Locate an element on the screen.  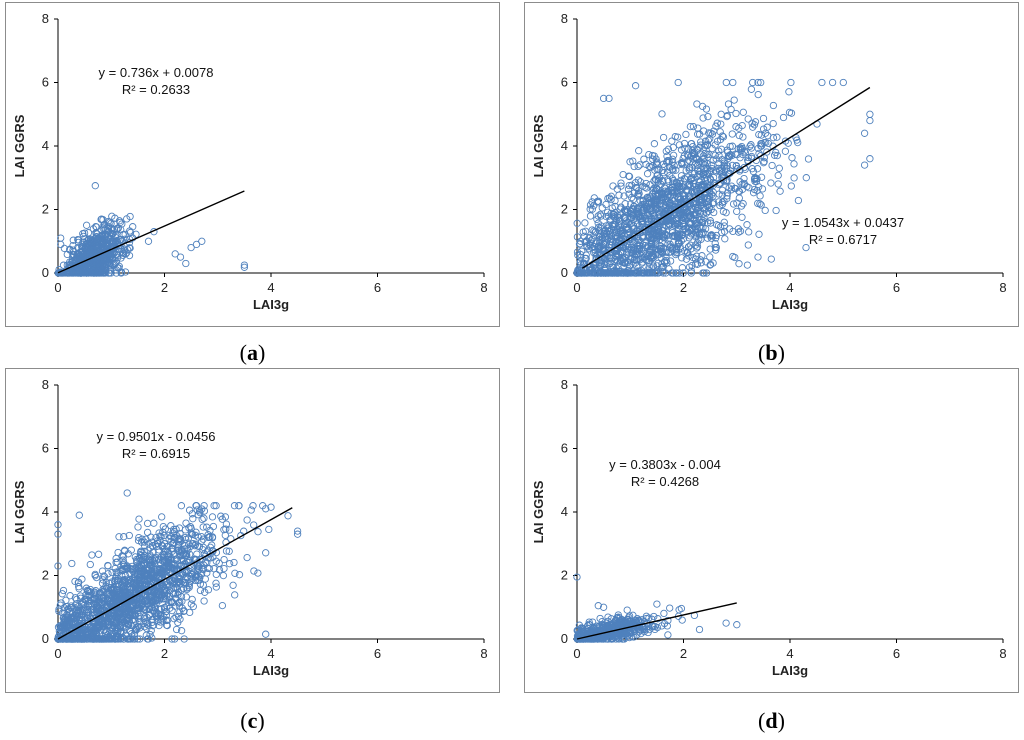
regression-equation: y = 1.0543x + 0.0437 is located at coordinates (843, 222).